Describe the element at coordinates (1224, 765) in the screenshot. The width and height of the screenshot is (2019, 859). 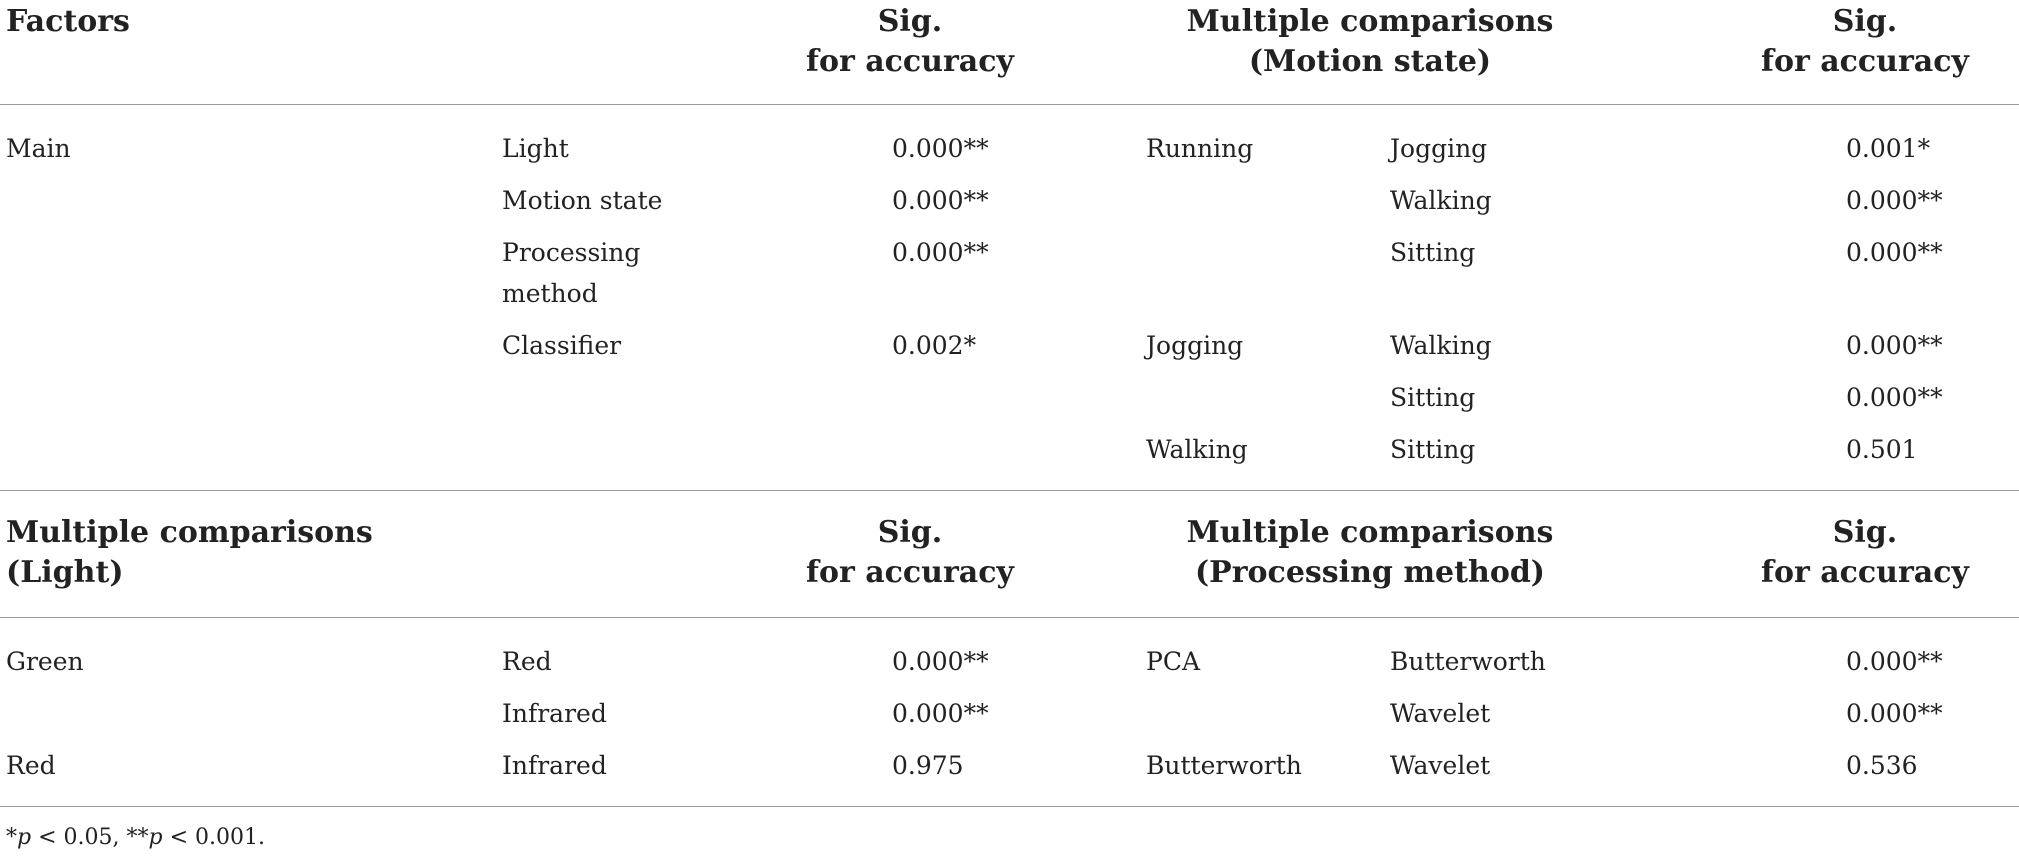
I see `processing-a: Butterworth` at that location.